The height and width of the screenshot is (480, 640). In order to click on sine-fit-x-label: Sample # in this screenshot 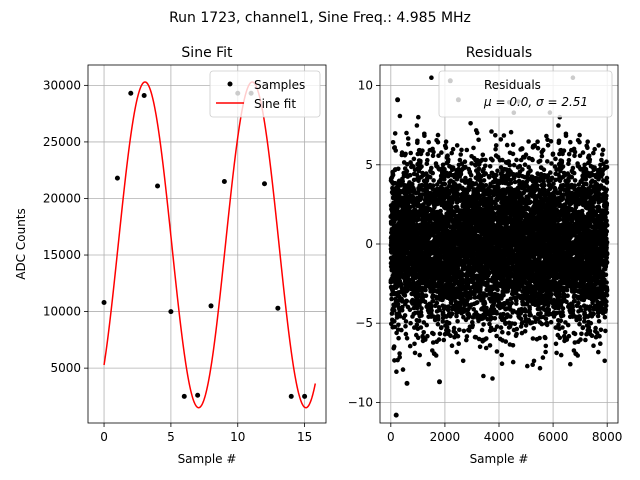, I will do `click(207, 459)`.